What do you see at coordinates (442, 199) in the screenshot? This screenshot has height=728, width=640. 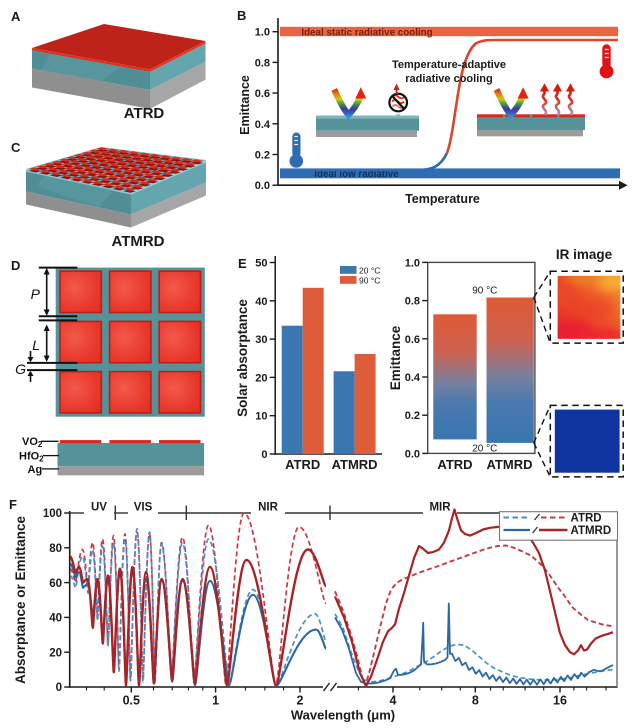 I see `svg-text: Temperature` at bounding box center [442, 199].